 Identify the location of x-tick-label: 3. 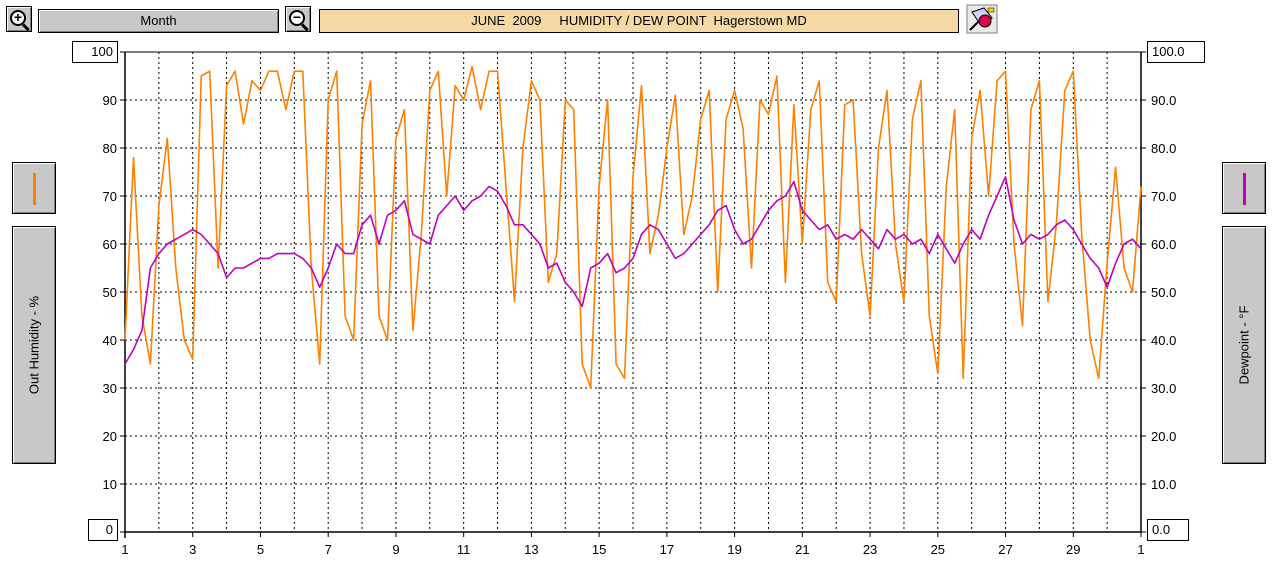
(192, 549).